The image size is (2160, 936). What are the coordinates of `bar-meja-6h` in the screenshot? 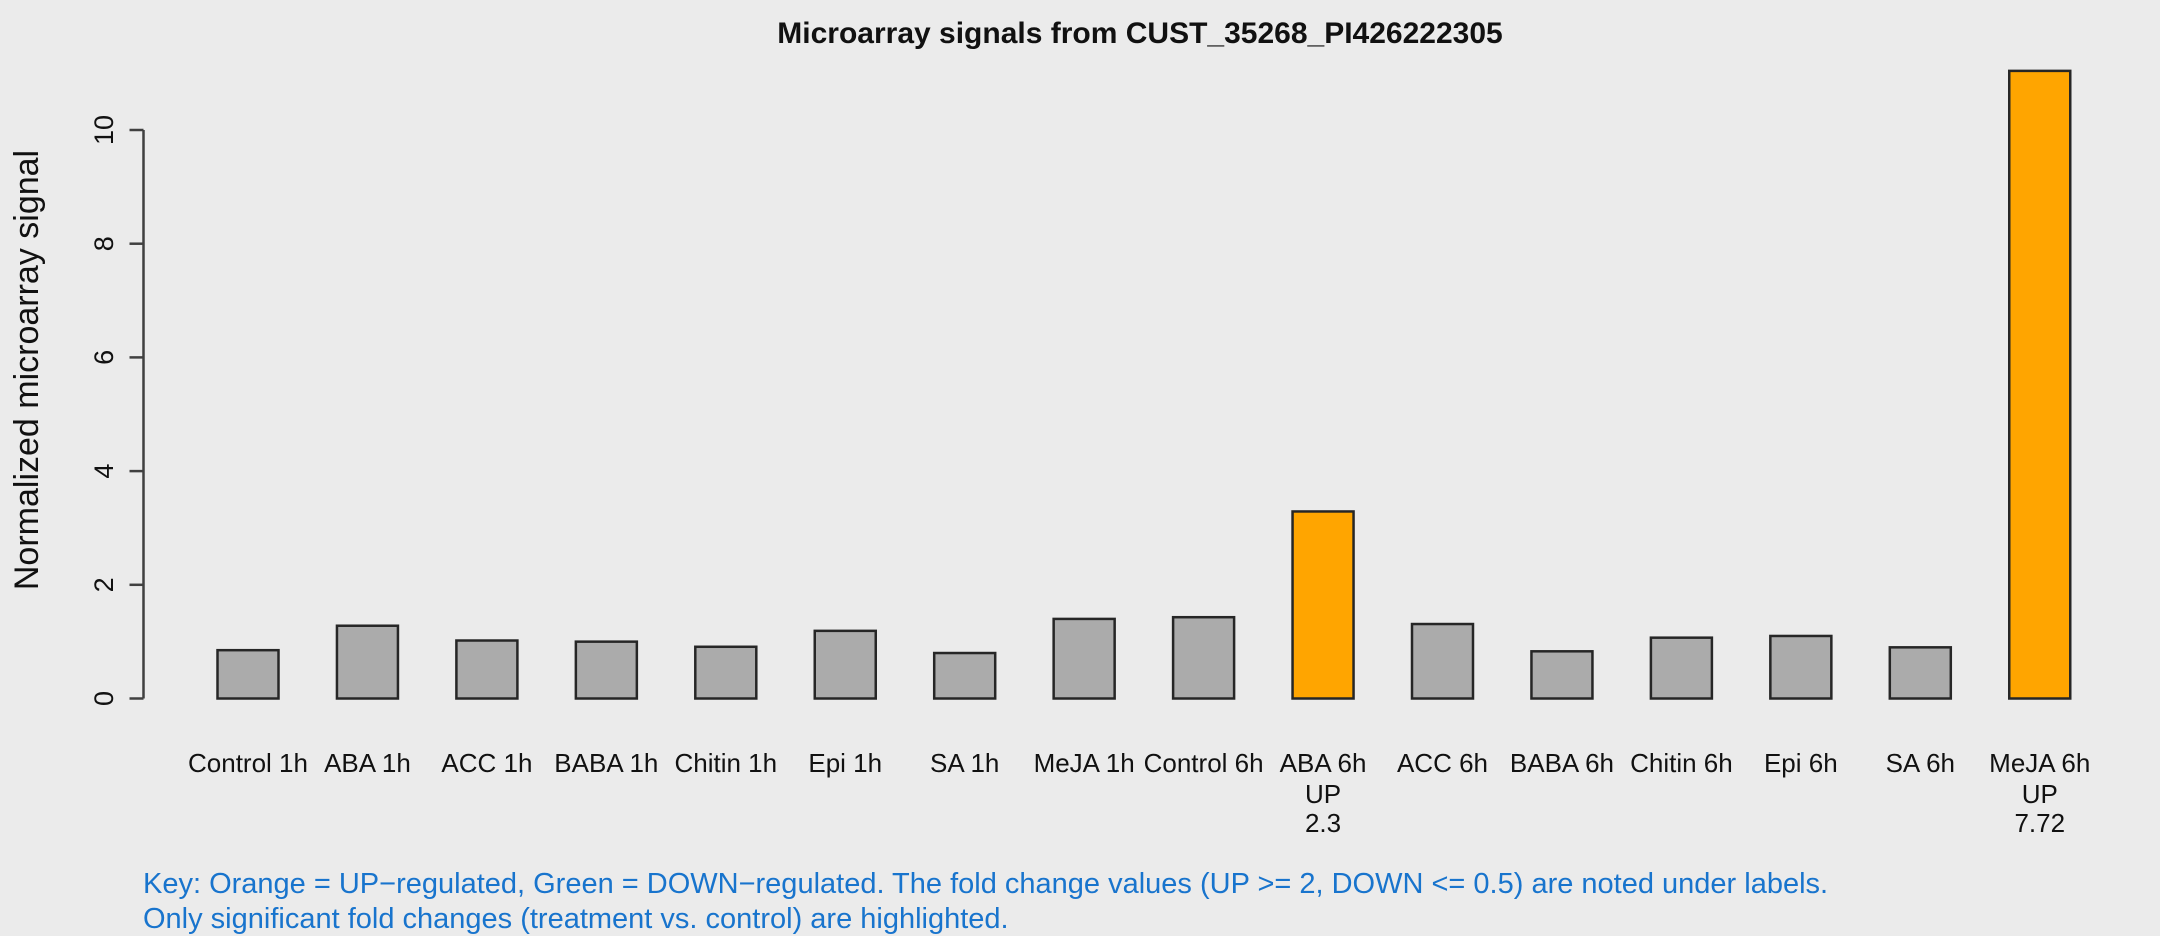 It's located at (2040, 384).